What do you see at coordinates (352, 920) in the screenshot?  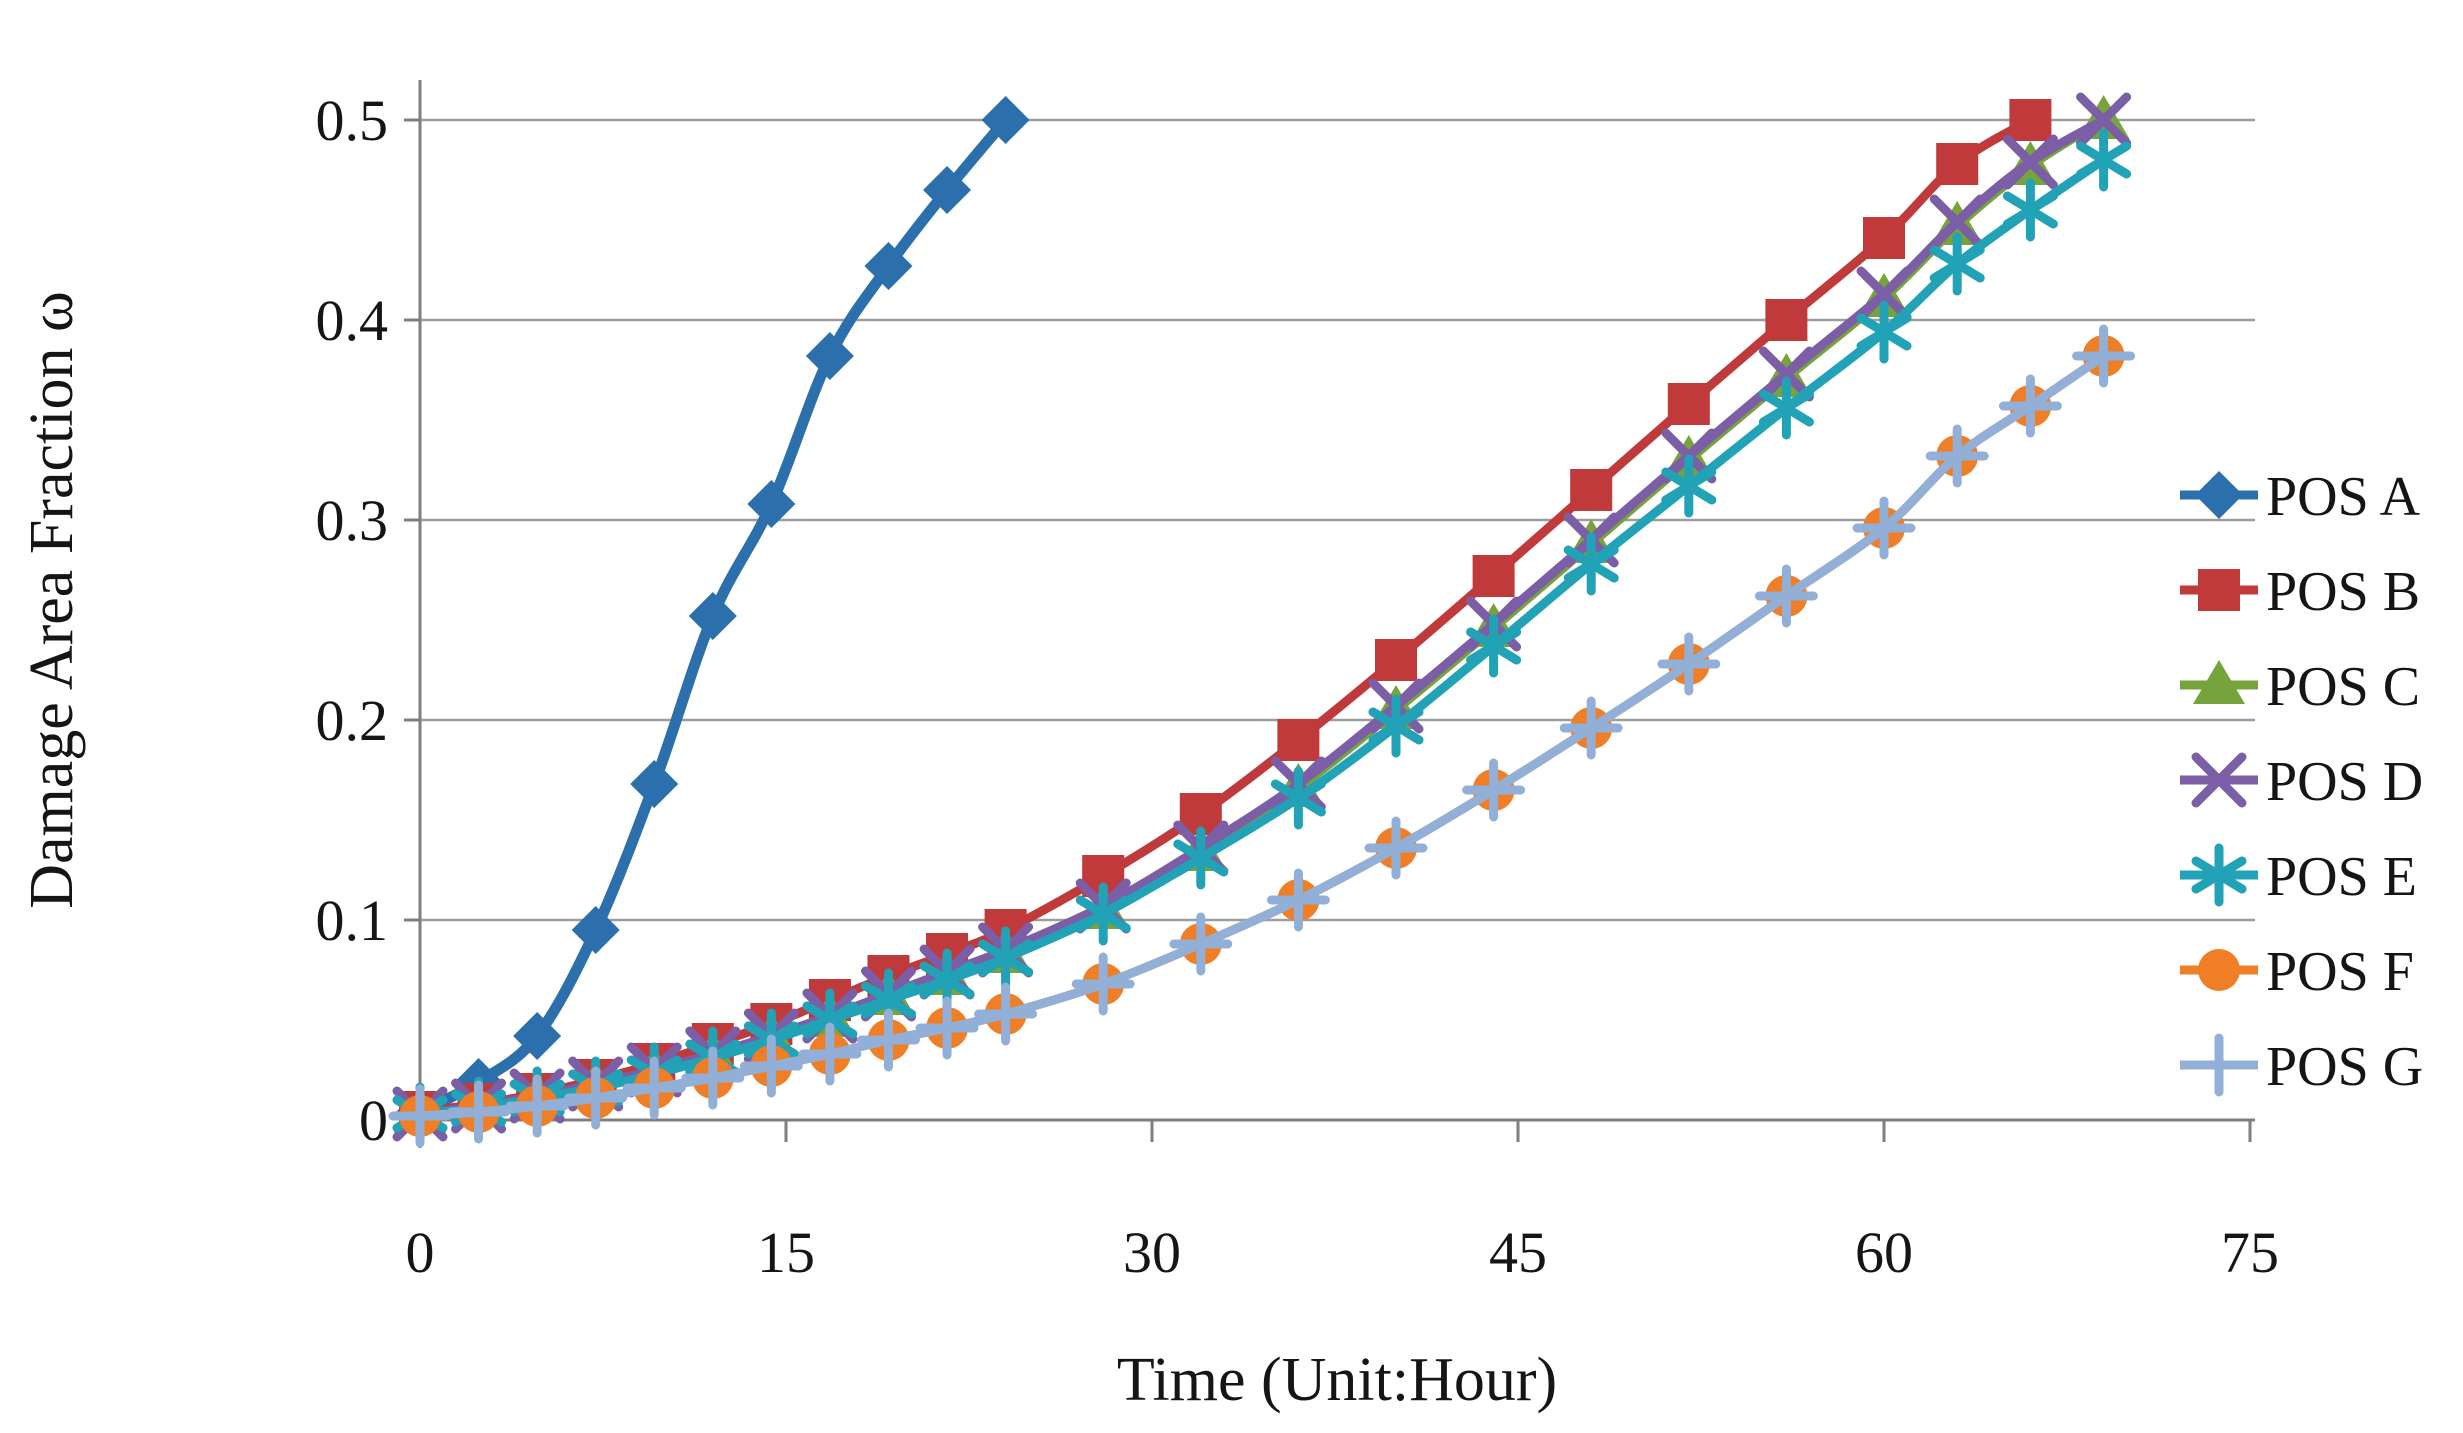 I see `y-tick-label-0.1: 0.1` at bounding box center [352, 920].